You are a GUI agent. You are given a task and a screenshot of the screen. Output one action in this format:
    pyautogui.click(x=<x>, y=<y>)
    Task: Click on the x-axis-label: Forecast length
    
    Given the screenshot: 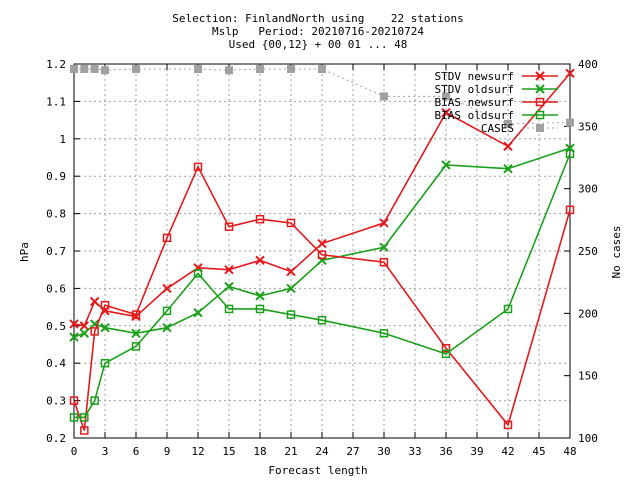 What is the action you would take?
    pyautogui.click(x=317, y=470)
    